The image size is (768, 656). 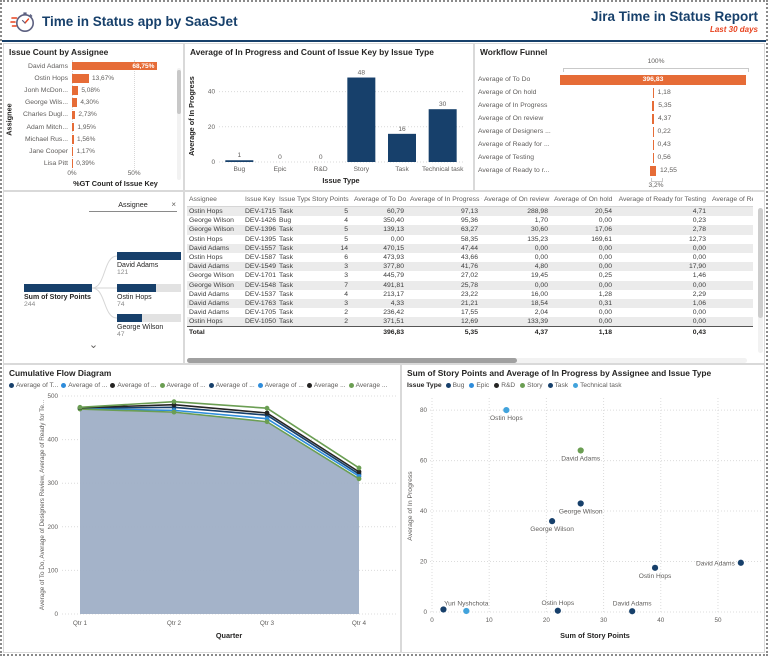 What do you see at coordinates (93, 345) in the screenshot?
I see `tree-expand-chevron: ⌄` at bounding box center [93, 345].